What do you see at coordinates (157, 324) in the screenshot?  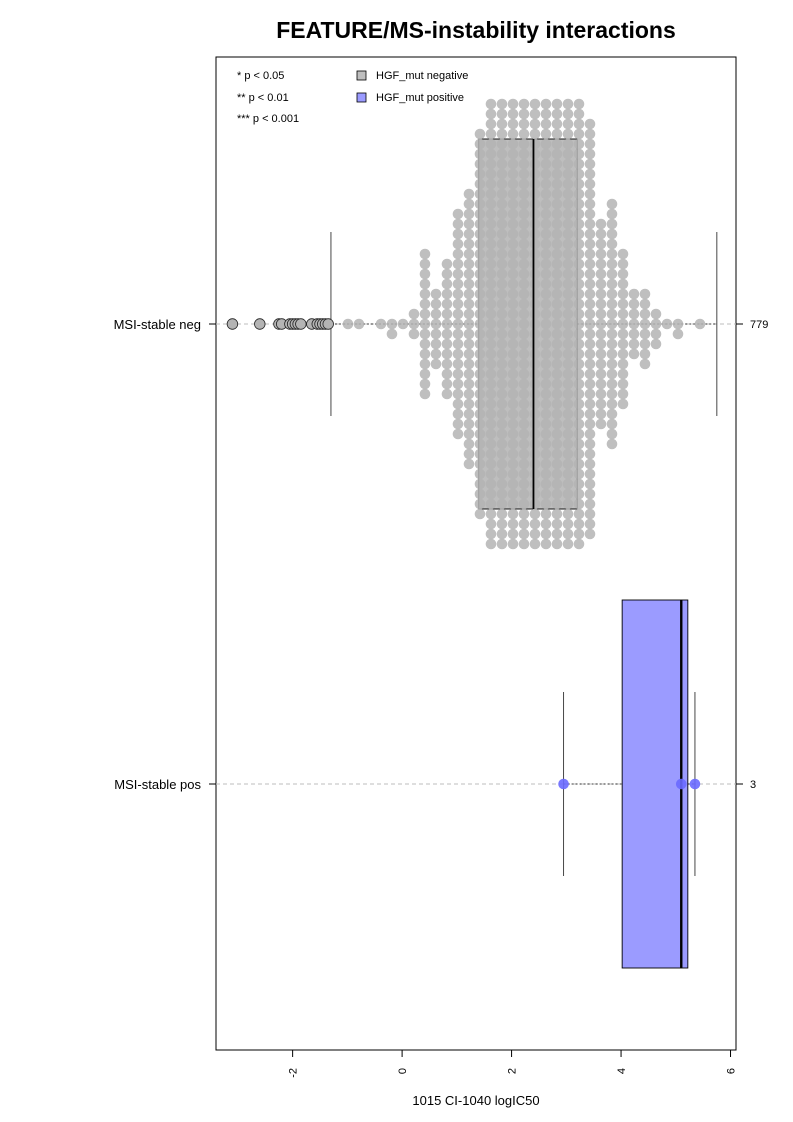 I see `group-label: MSI-stable neg` at bounding box center [157, 324].